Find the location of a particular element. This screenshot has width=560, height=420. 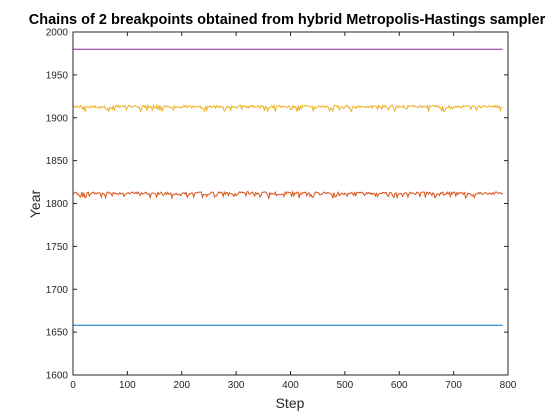

x-tick-label: 500 is located at coordinates (345, 385).